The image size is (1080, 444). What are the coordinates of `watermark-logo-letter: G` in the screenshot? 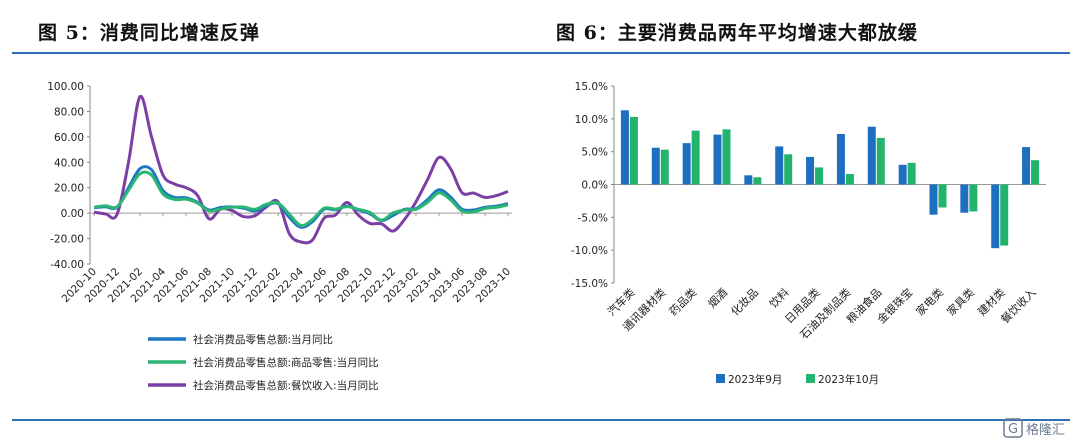 It's located at (1013, 429).